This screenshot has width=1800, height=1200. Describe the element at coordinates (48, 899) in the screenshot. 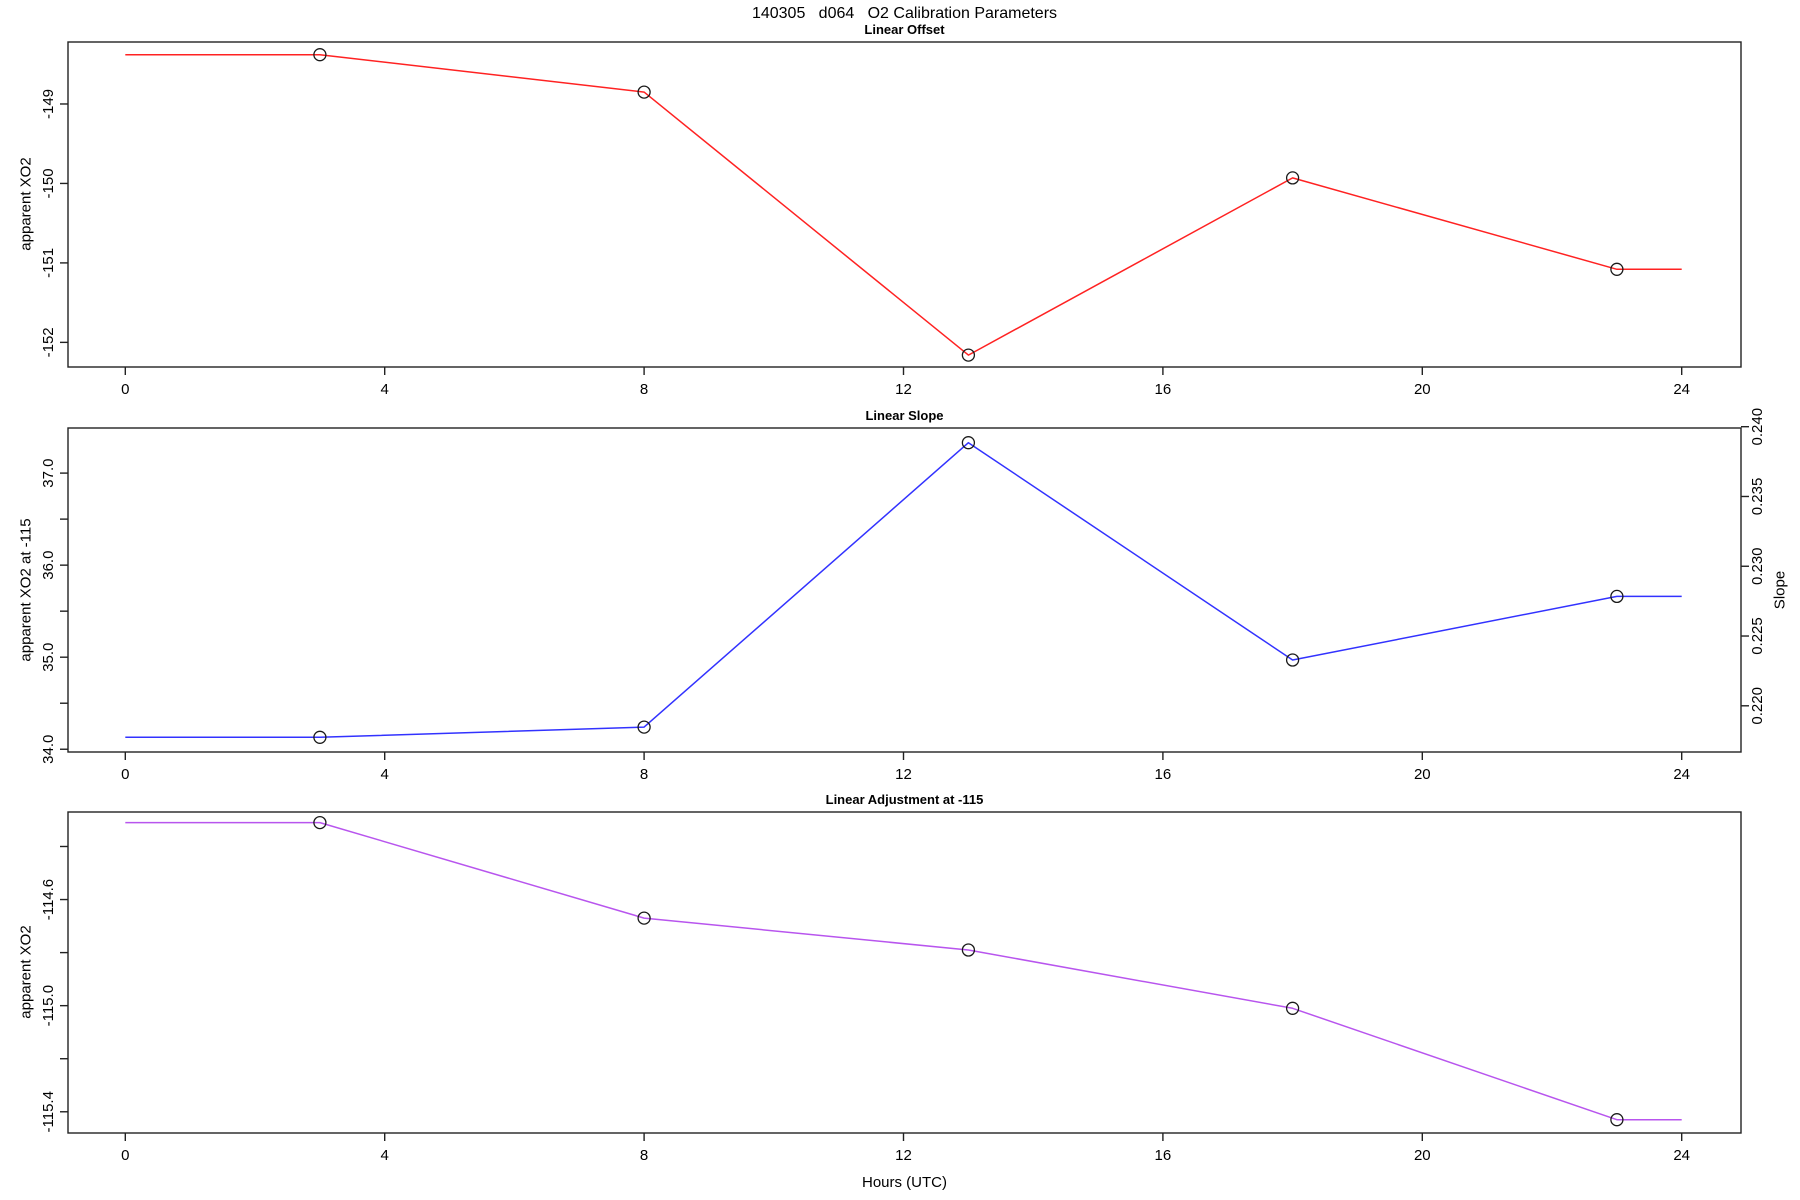

I see `y-tick-label: -114.6` at that location.